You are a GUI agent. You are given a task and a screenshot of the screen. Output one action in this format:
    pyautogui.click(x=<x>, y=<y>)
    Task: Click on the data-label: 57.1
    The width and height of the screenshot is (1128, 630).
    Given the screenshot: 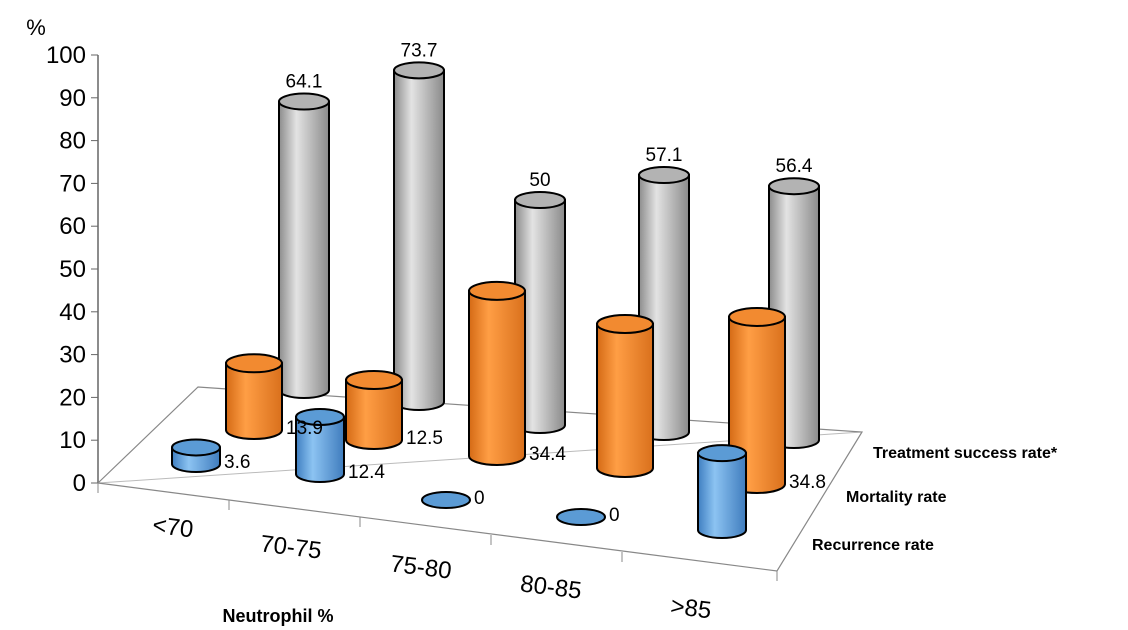 What is the action you would take?
    pyautogui.click(x=664, y=155)
    